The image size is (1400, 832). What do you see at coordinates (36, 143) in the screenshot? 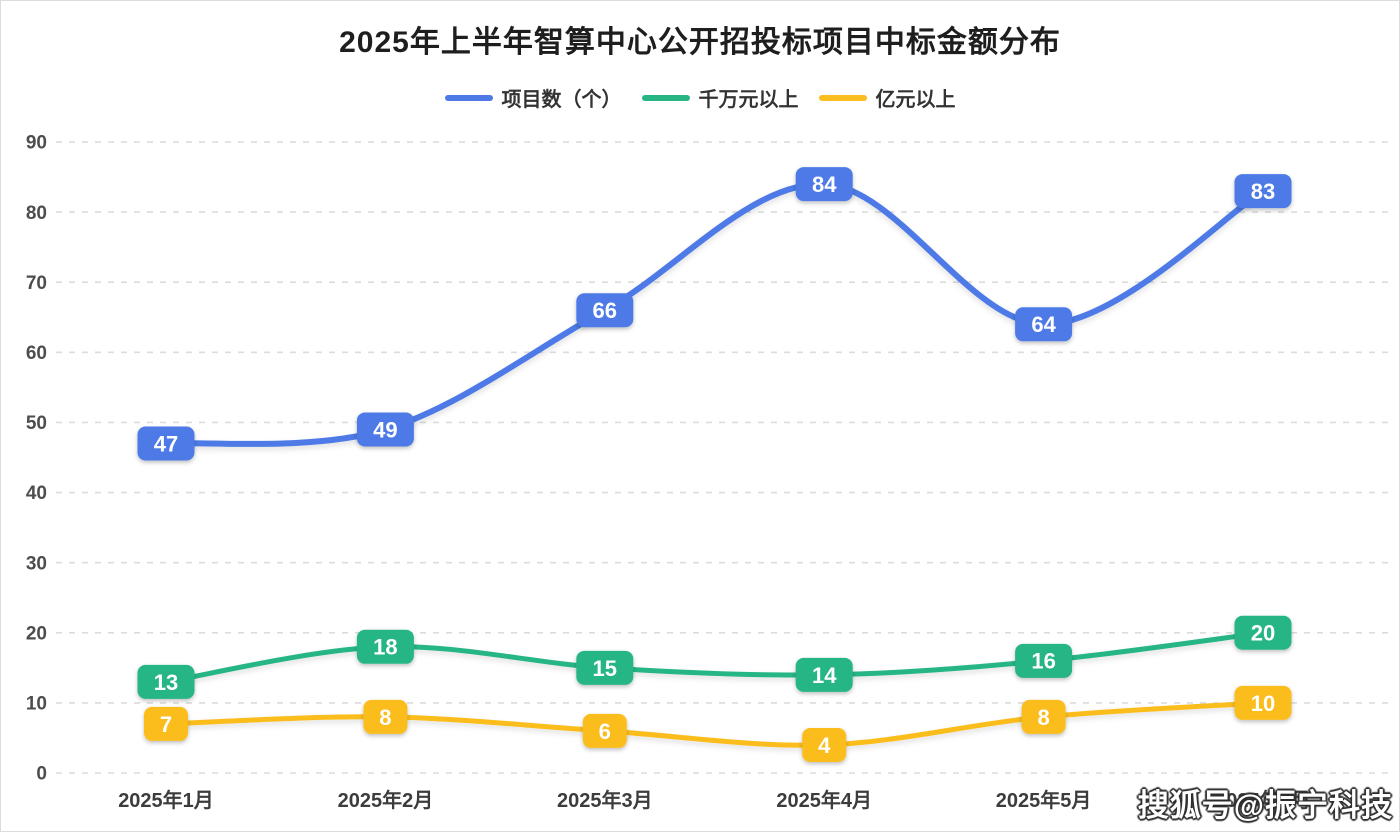
I see `y-tick-label: 90` at bounding box center [36, 143].